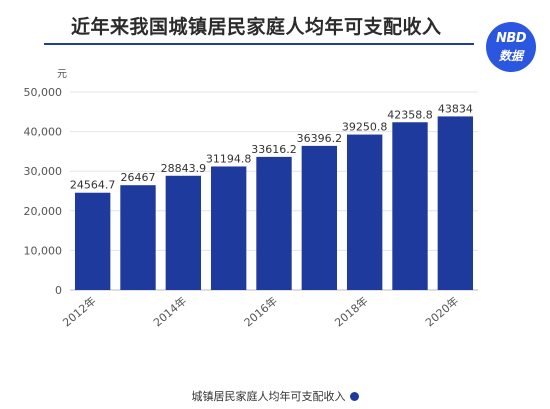 Image resolution: width=550 pixels, height=409 pixels. I want to click on y-tick-label: 30,000, so click(43, 171).